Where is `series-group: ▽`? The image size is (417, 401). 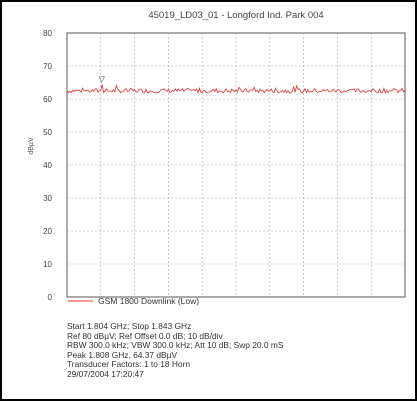
series-group: ▽ is located at coordinates (236, 85).